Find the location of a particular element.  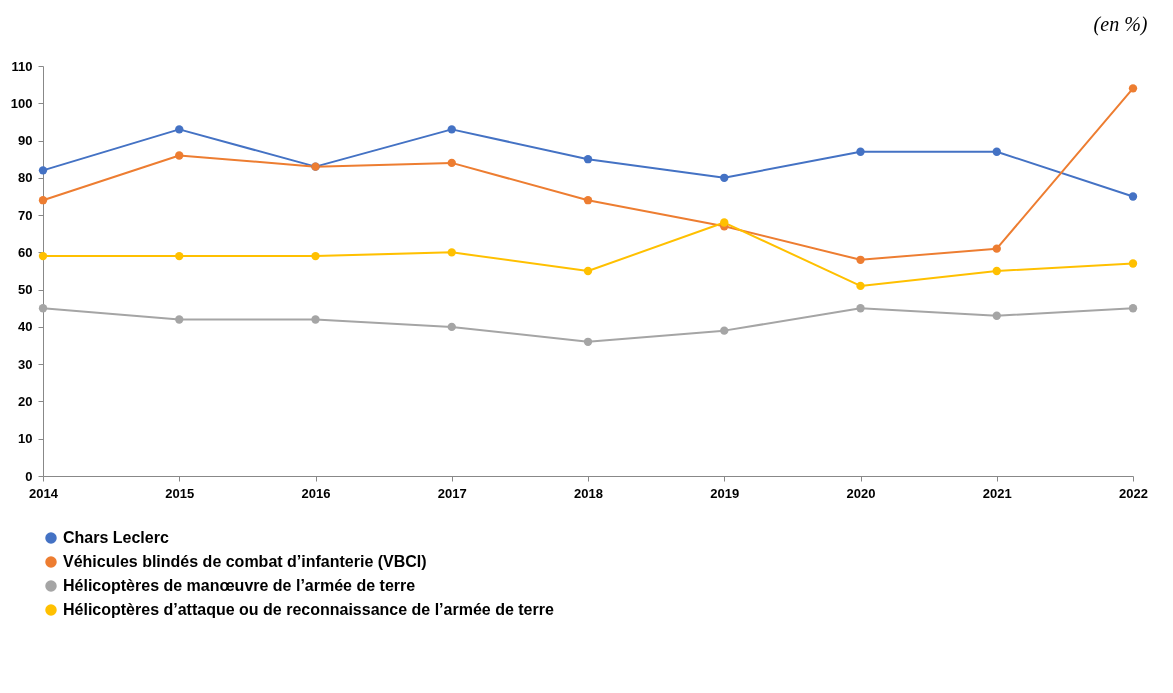

legend-label: Hélicoptères de manœuvre de l’armée de terre is located at coordinates (239, 585).